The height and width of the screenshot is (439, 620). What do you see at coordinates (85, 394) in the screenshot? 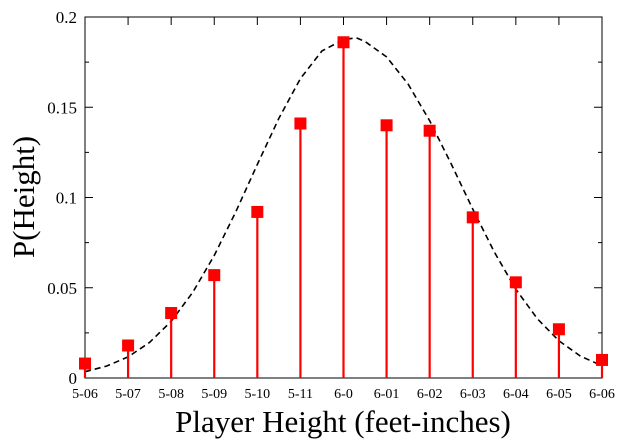
I see `x-tick-label: 5-06` at bounding box center [85, 394].